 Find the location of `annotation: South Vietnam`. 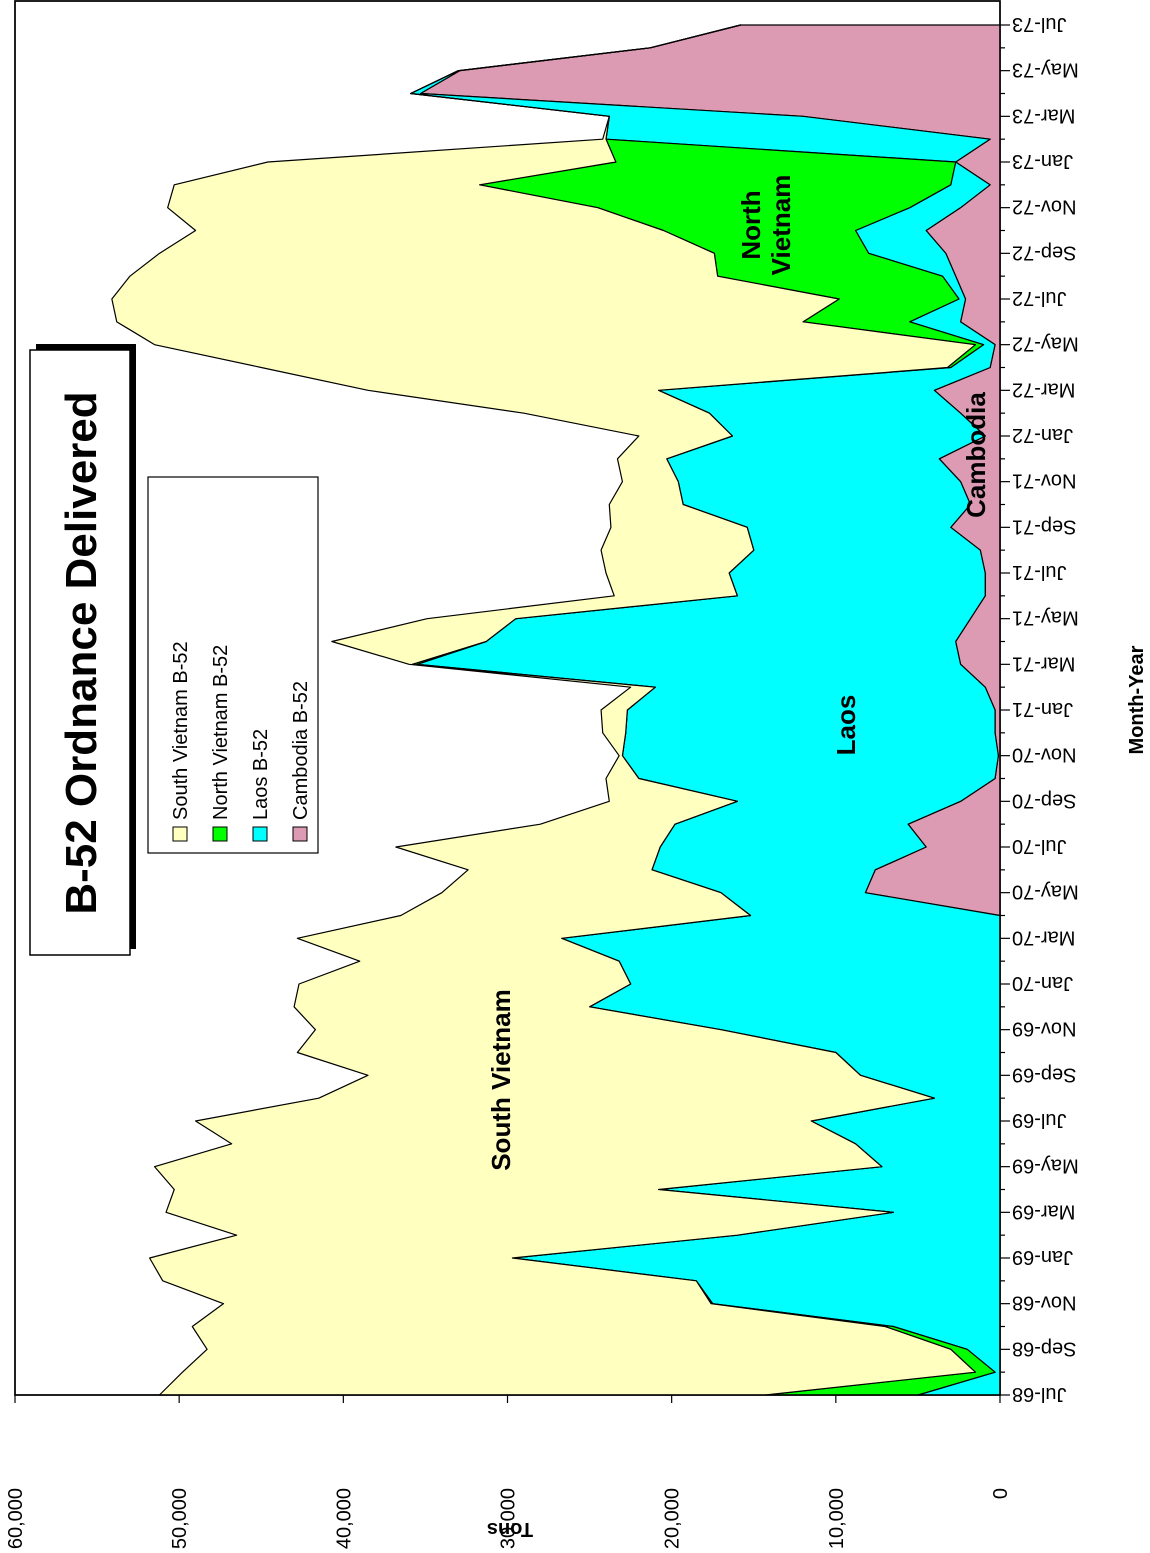

annotation: South Vietnam is located at coordinates (501, 1080).